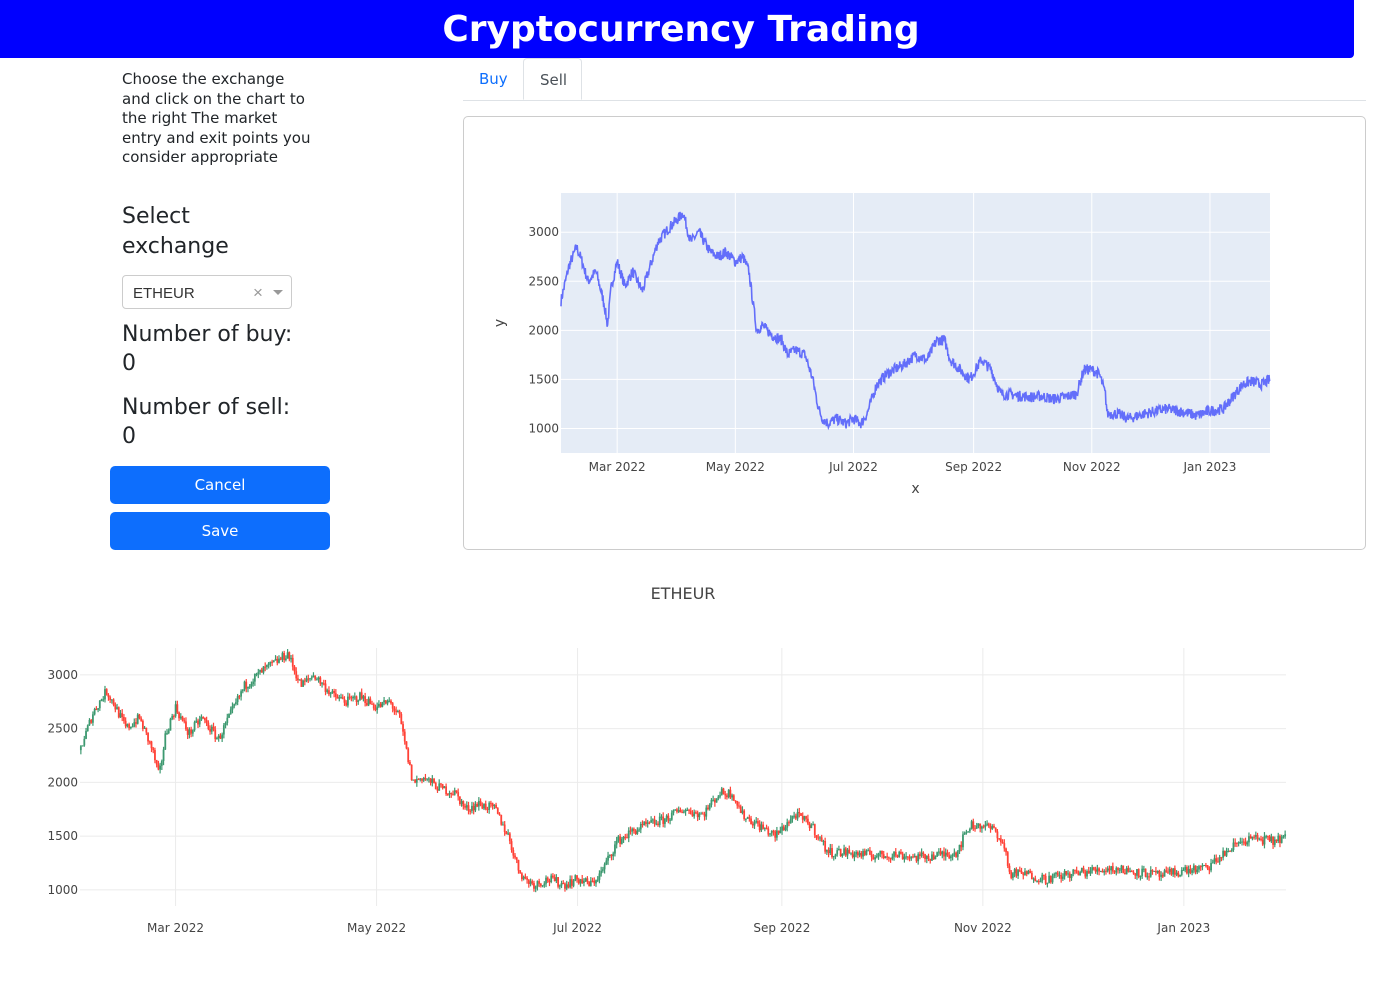 The image size is (1378, 1000). What do you see at coordinates (278, 292) in the screenshot?
I see `chevron-down-icon` at bounding box center [278, 292].